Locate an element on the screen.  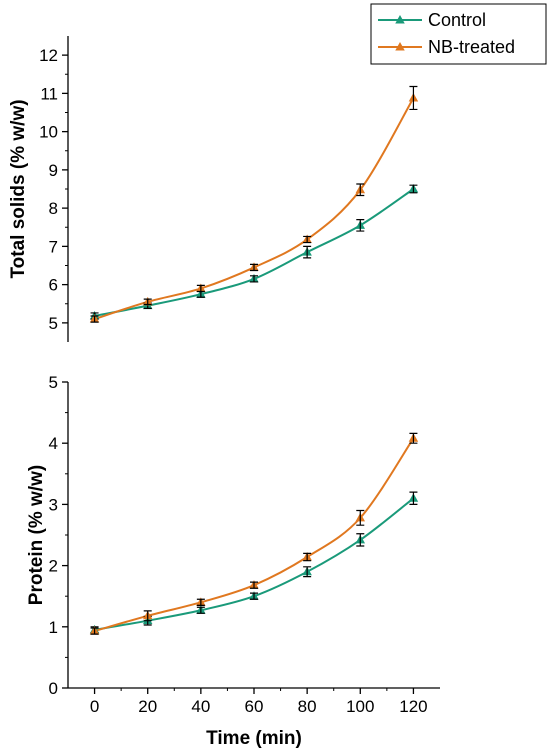
legend-entry-nb-treated: NB-treated is located at coordinates (446, 47).